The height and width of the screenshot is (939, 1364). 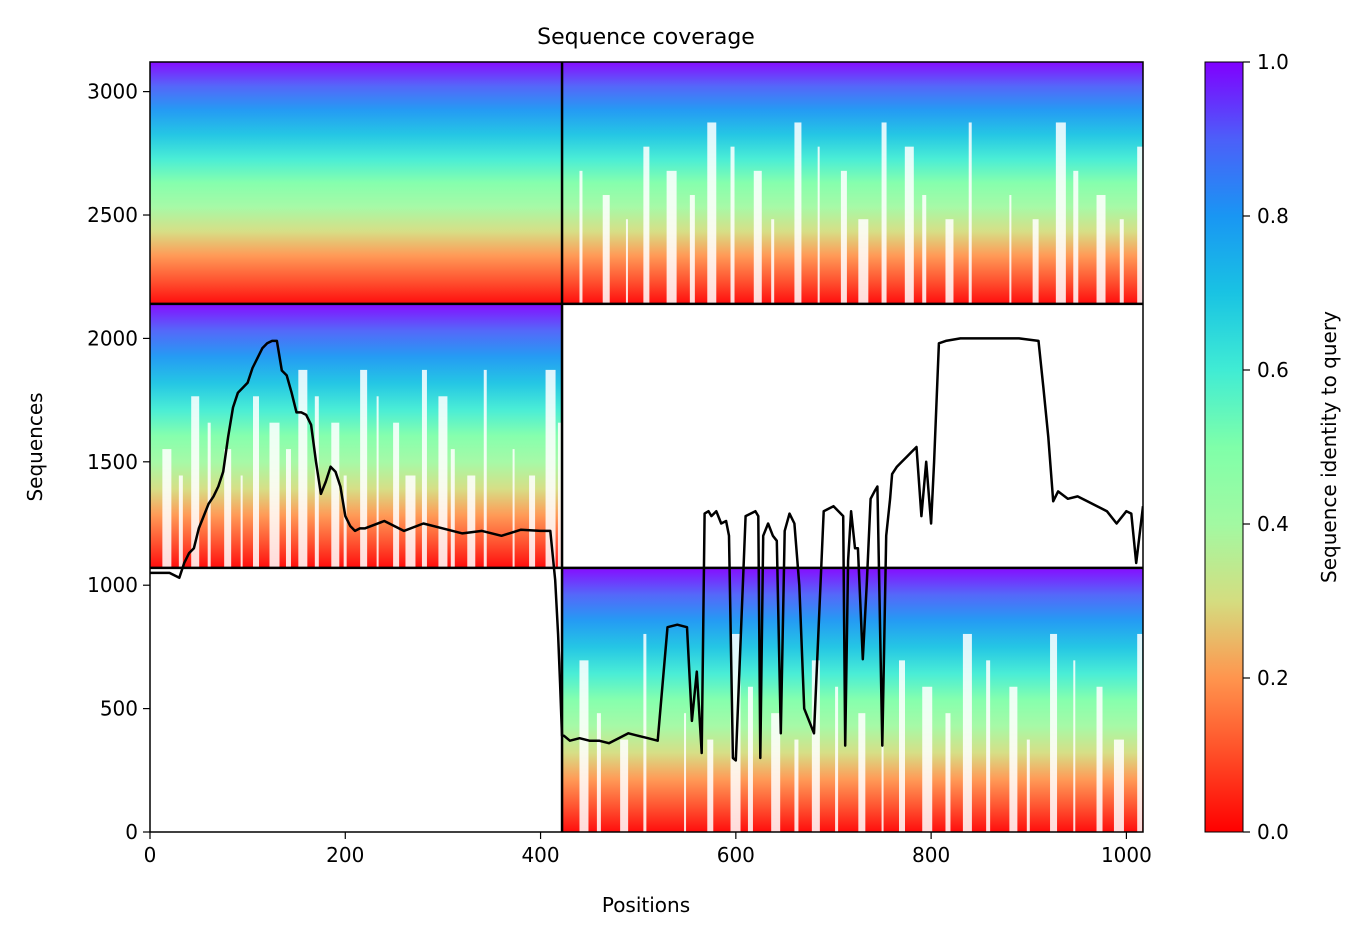 I want to click on y-tick-label: 2000, so click(x=112, y=338).